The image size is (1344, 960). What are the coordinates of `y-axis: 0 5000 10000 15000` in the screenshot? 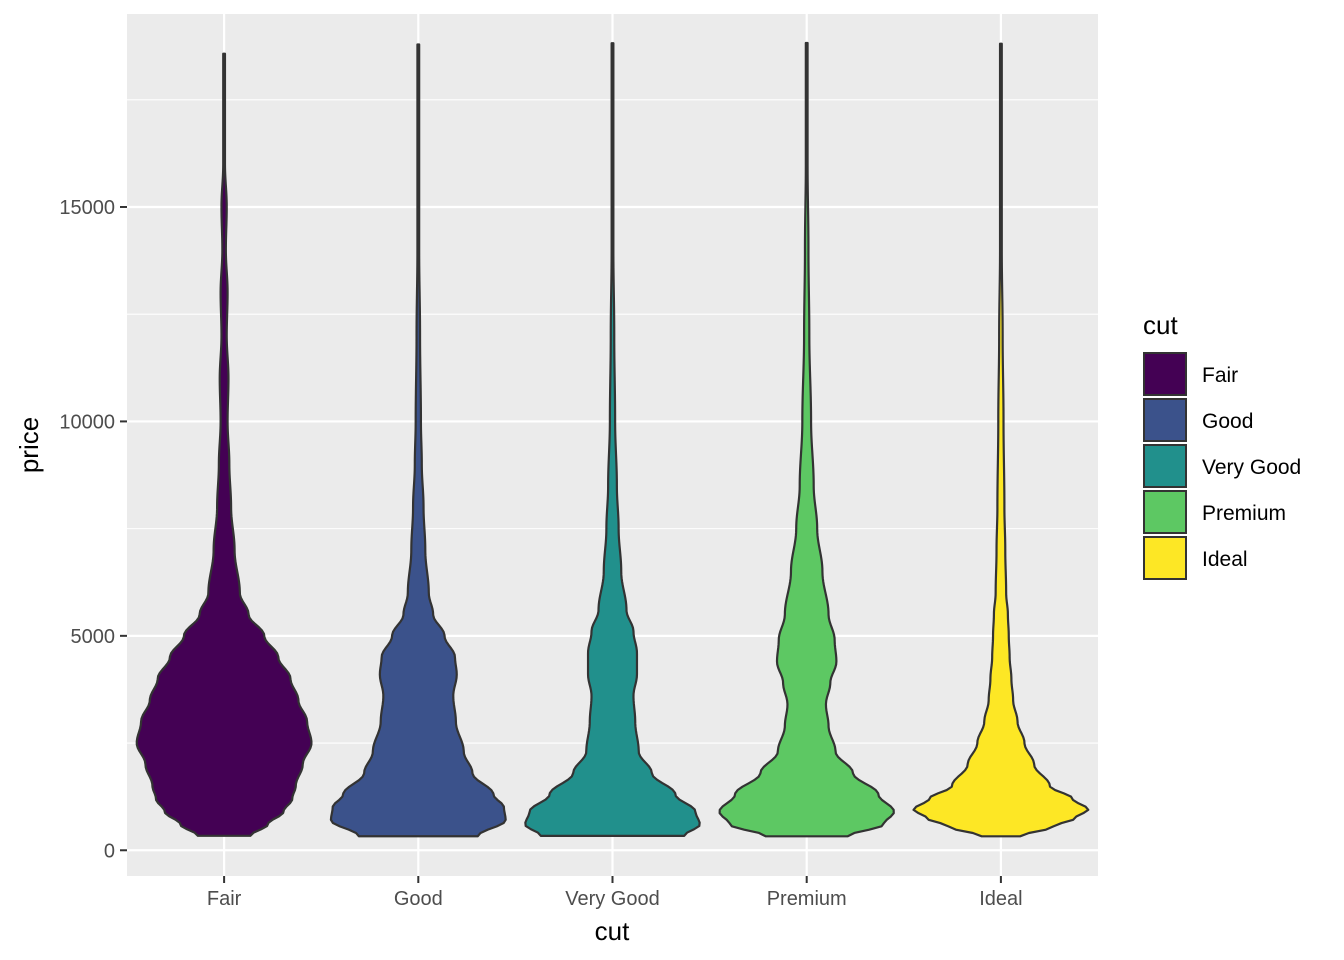 It's located at (93, 529).